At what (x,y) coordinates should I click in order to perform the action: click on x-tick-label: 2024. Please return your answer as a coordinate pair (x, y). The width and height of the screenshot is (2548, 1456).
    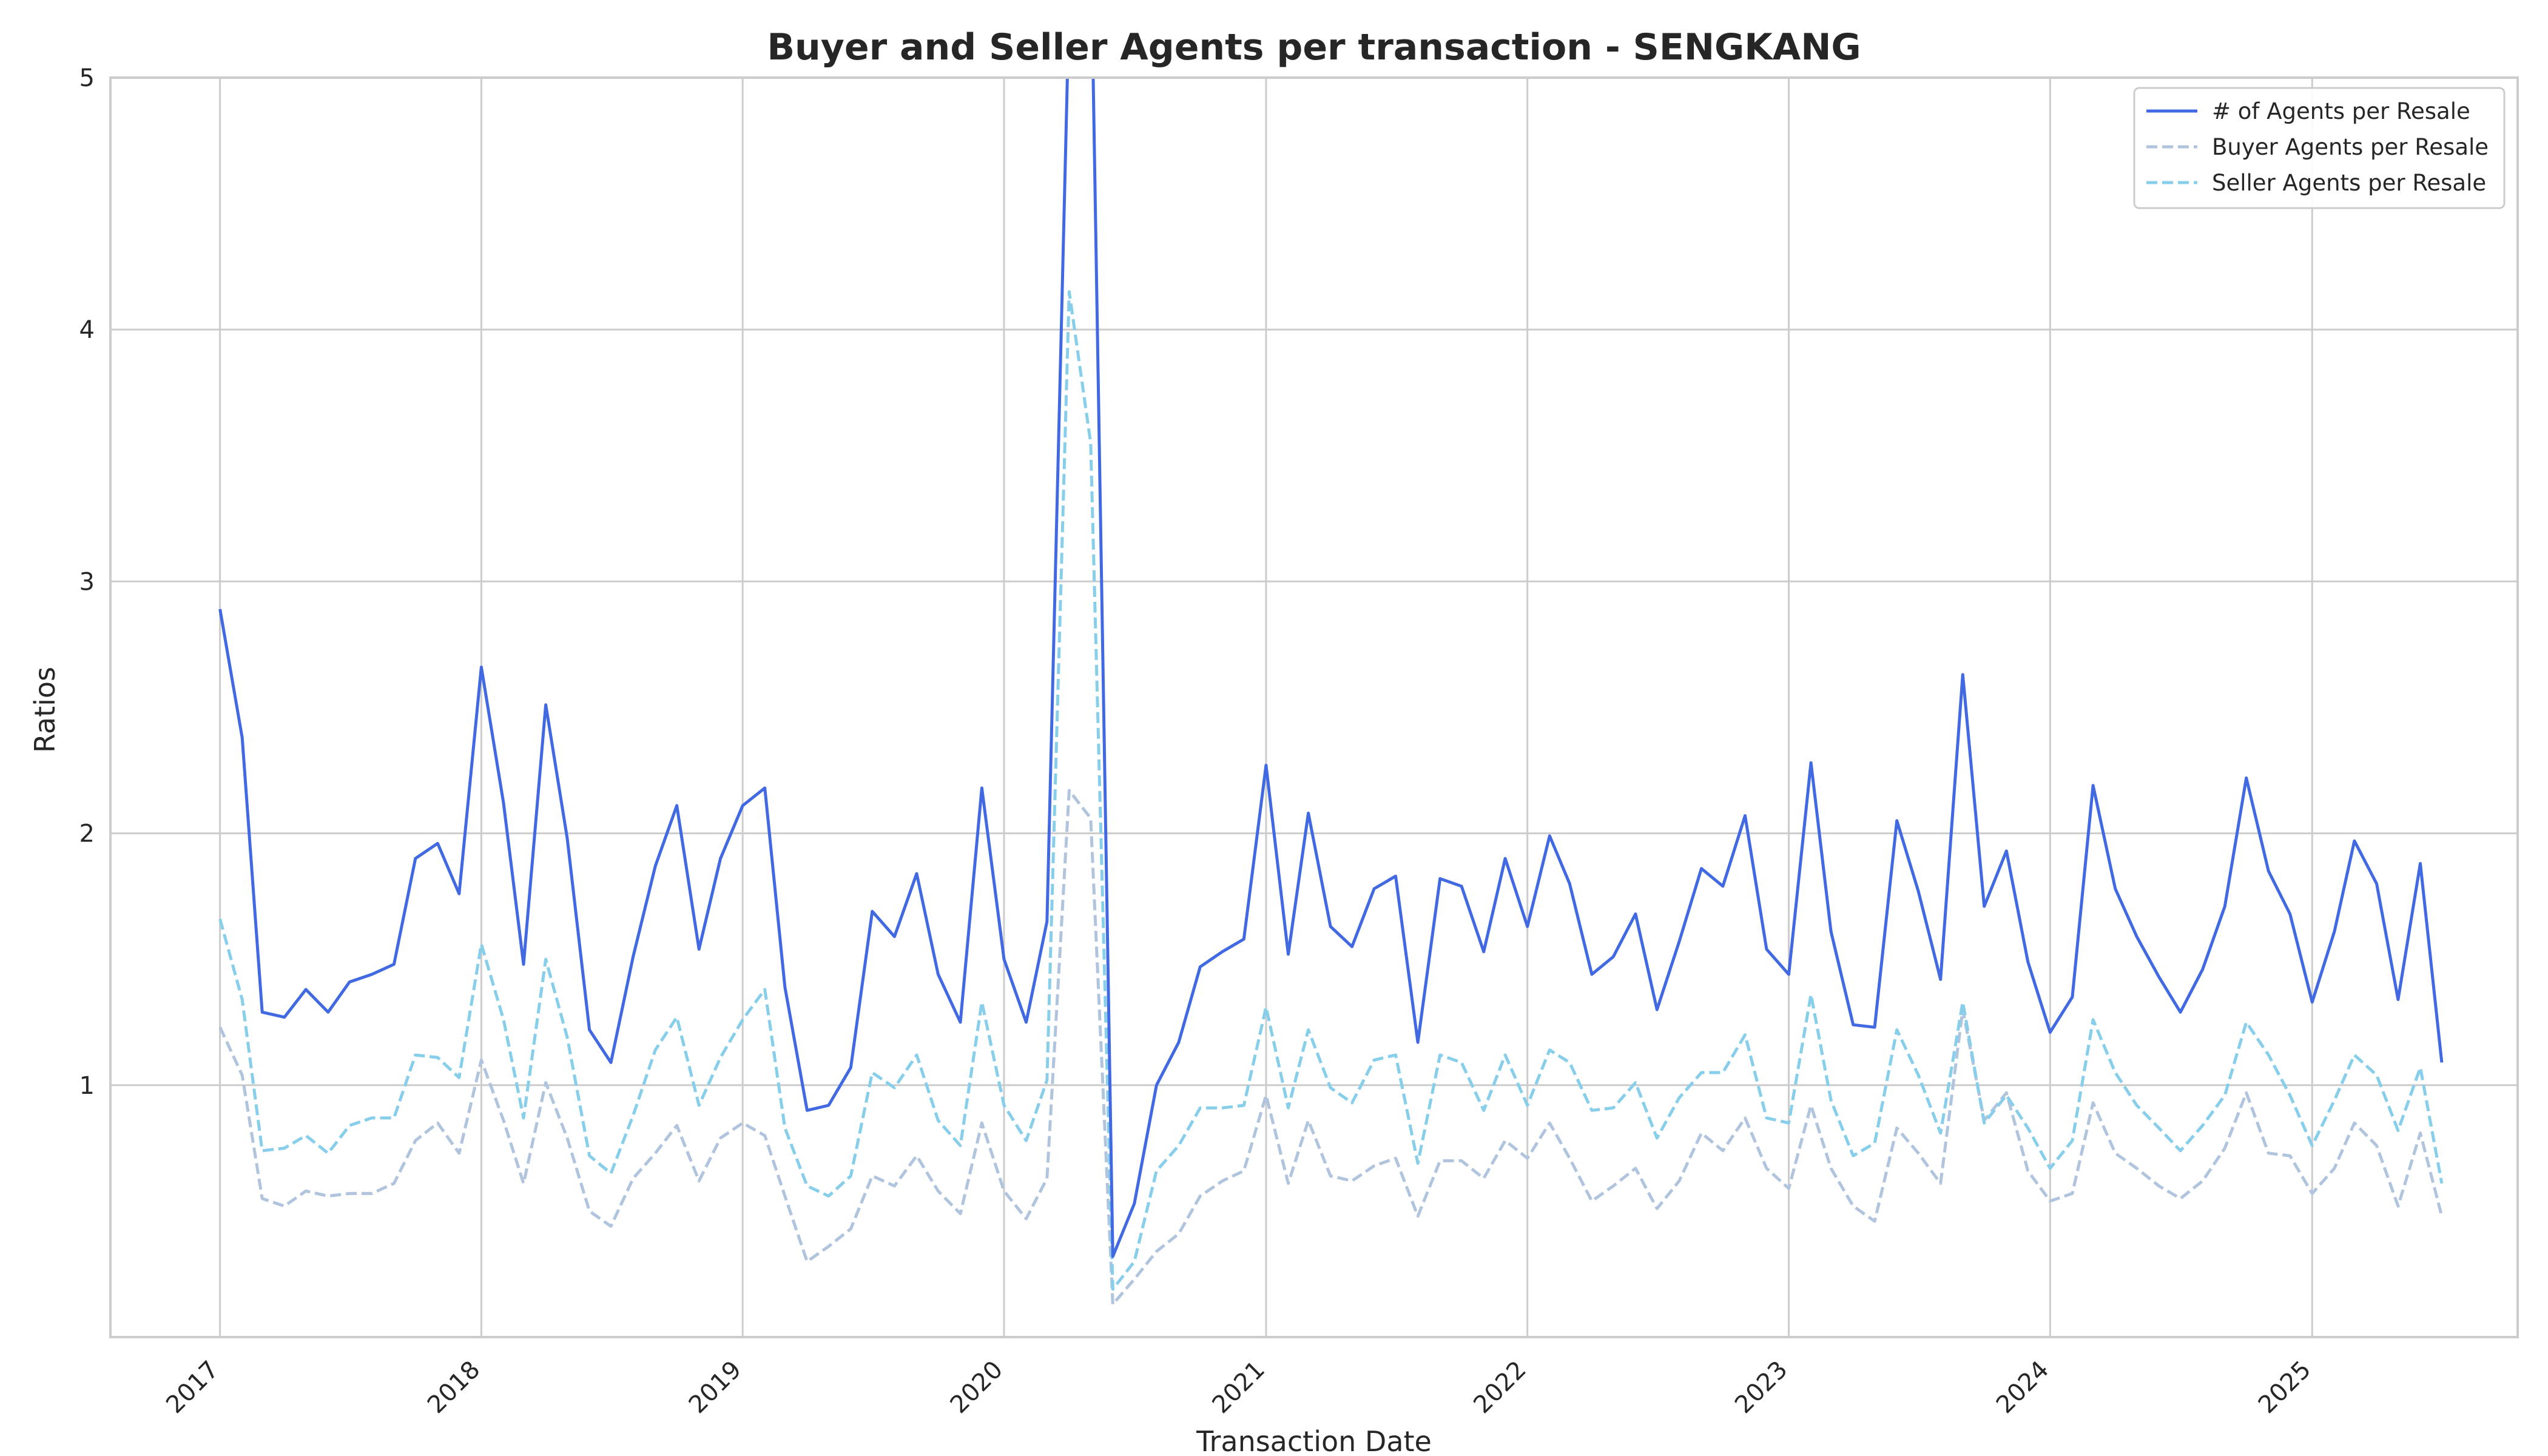
    Looking at the image, I should click on (2023, 1388).